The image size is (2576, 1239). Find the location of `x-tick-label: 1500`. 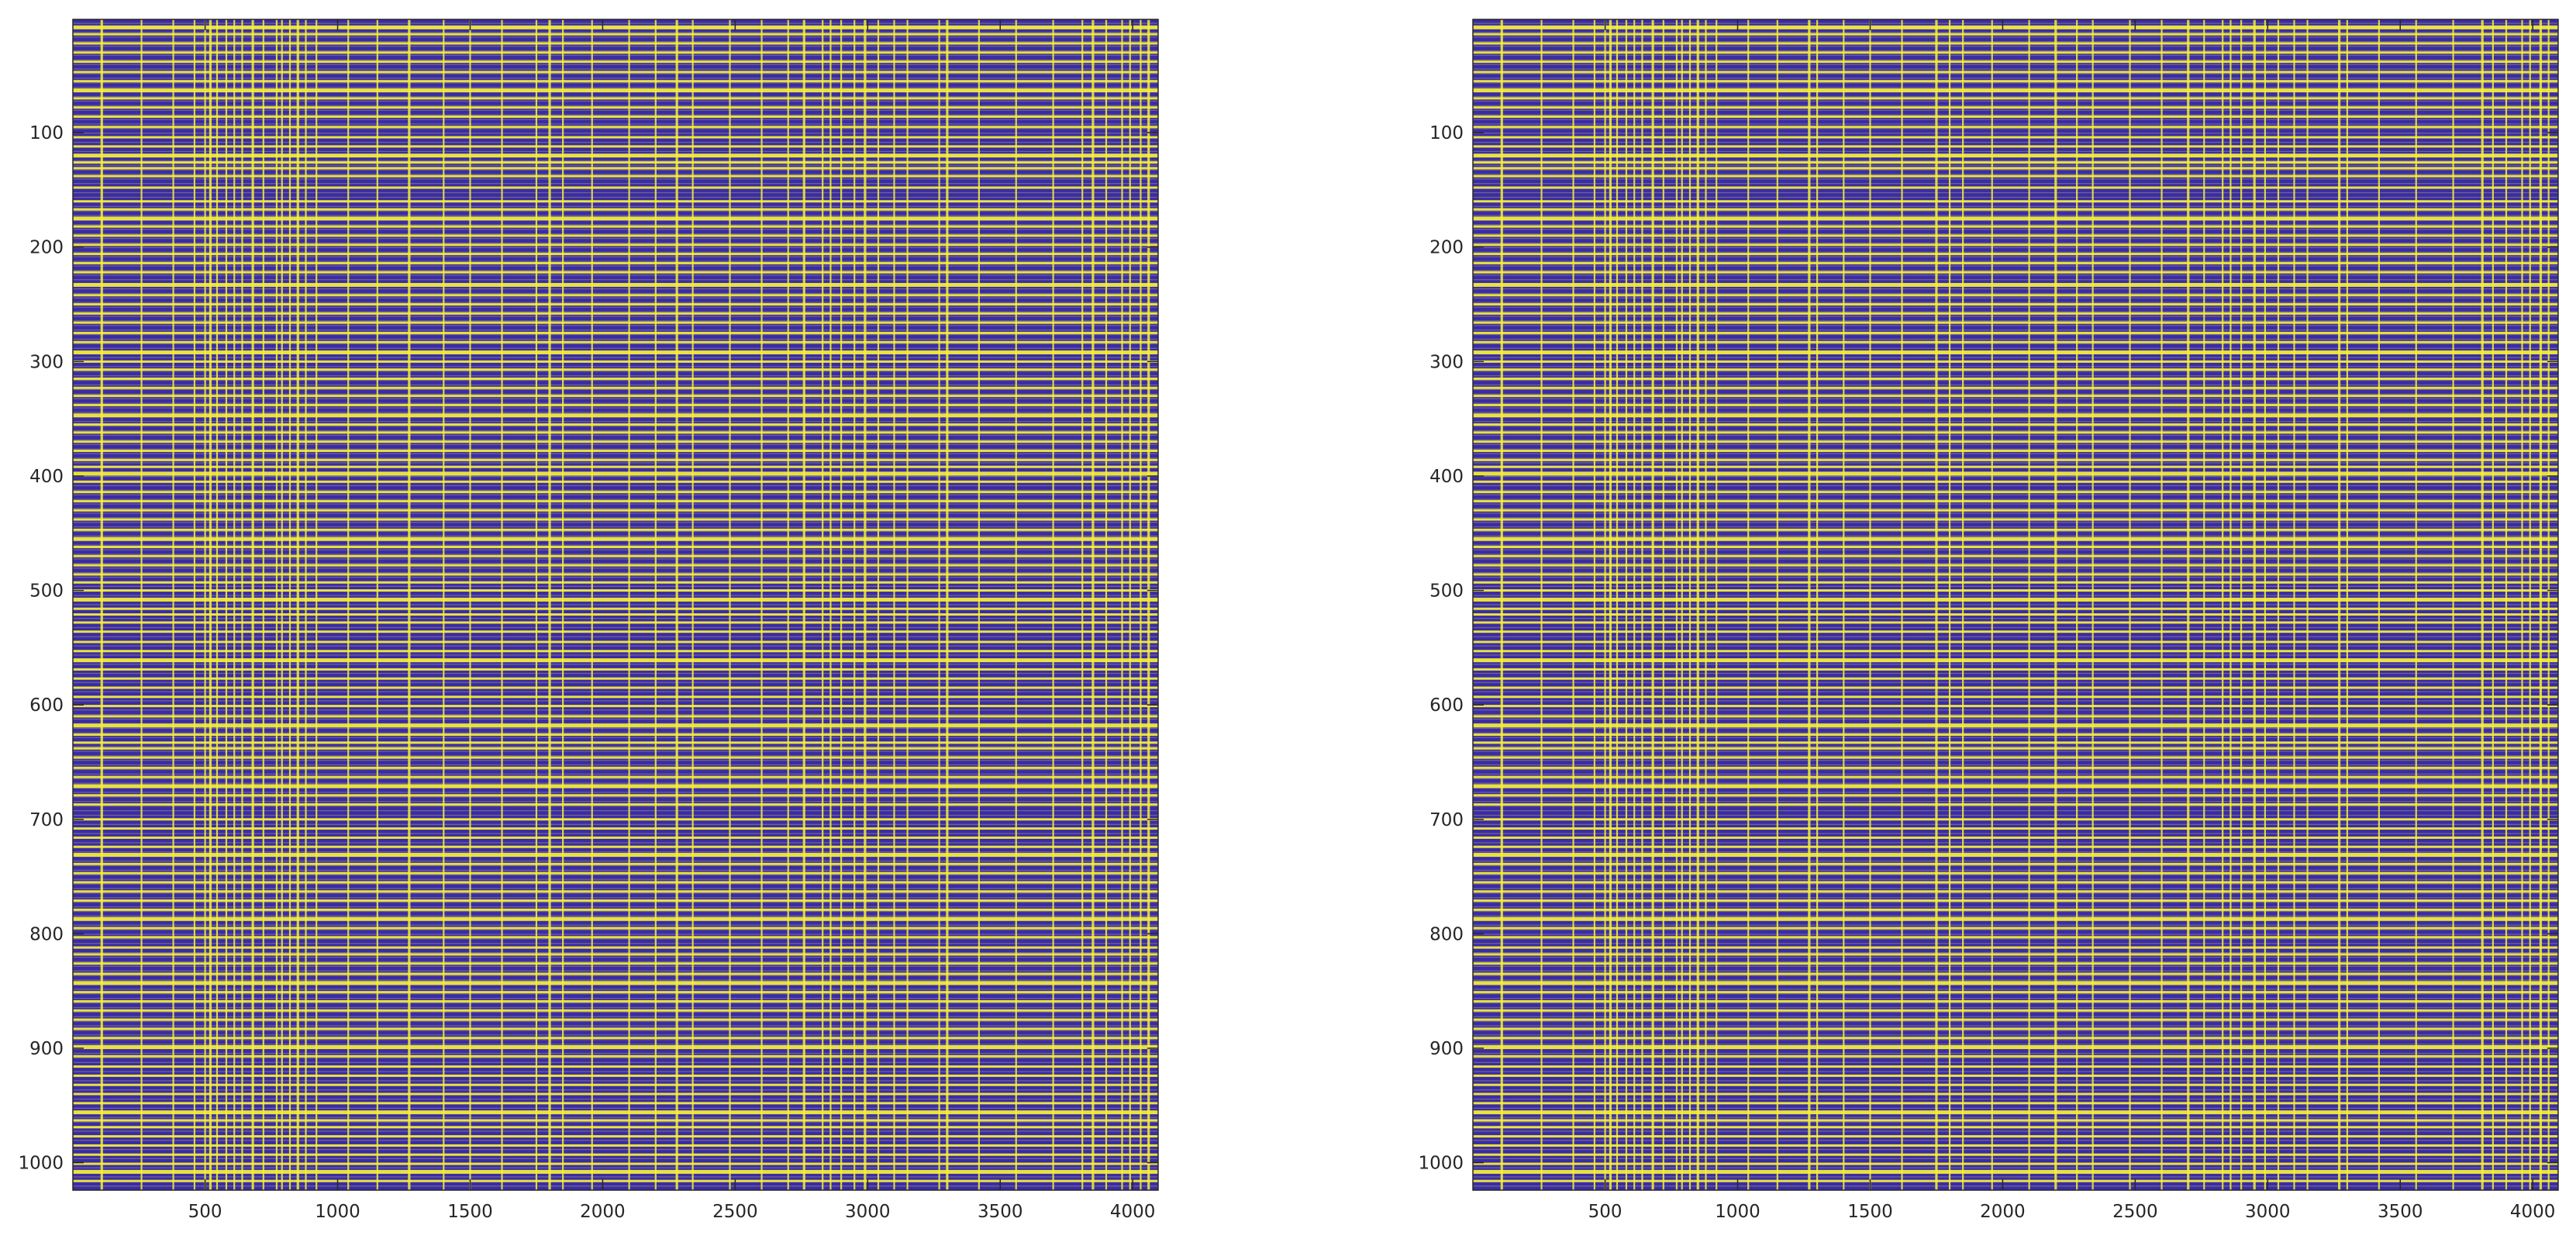

x-tick-label: 1500 is located at coordinates (1870, 1212).